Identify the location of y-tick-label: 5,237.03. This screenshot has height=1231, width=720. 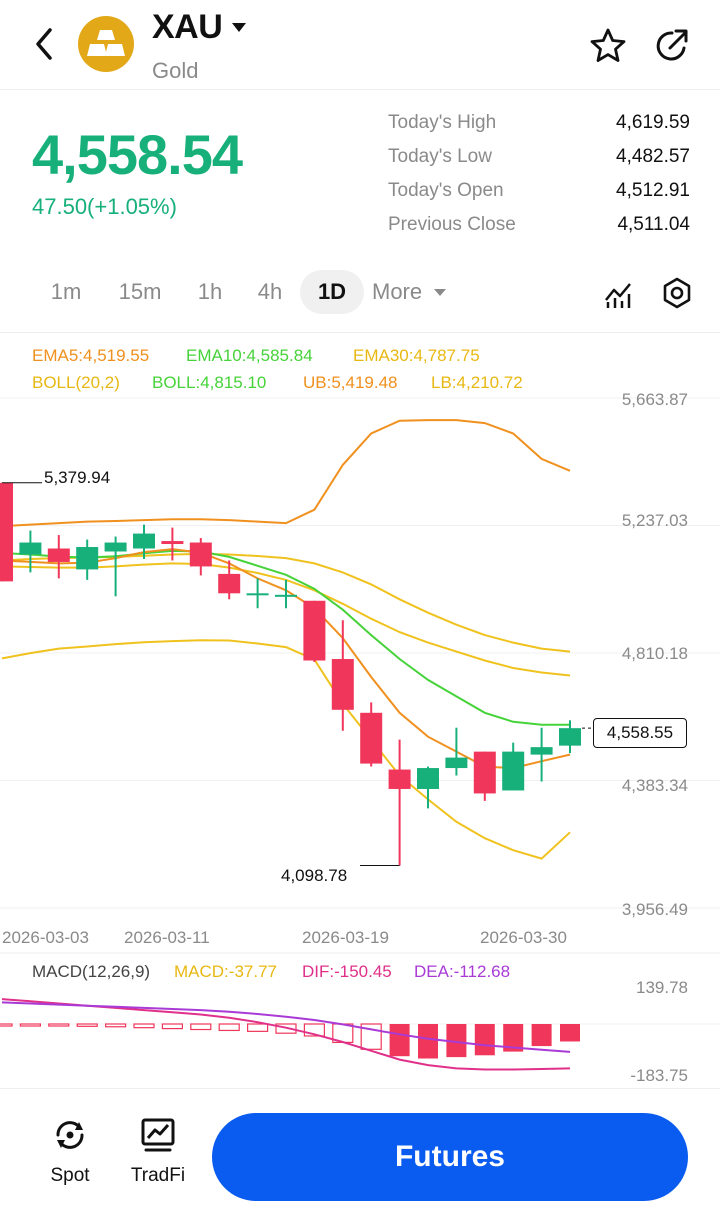
(654, 520).